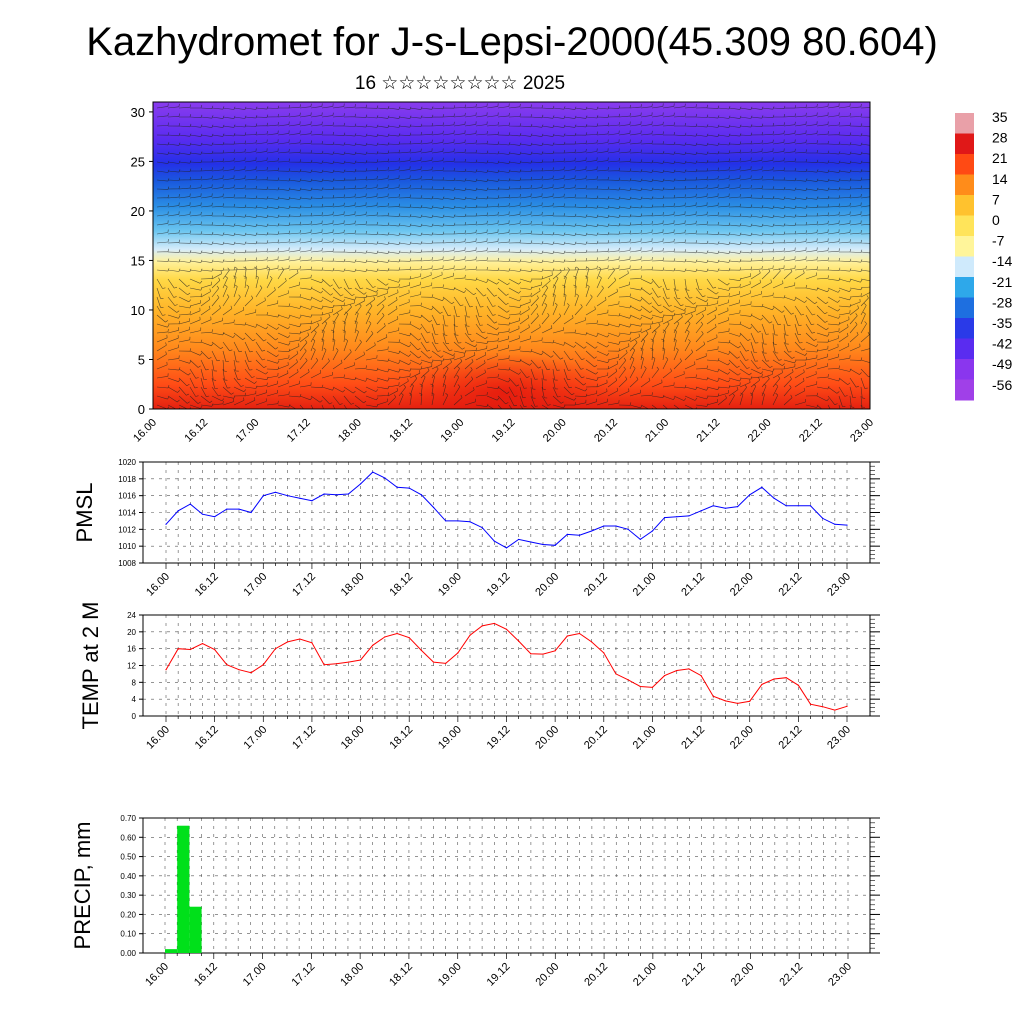 The width and height of the screenshot is (1024, 1024). I want to click on colorbar-label: -56, so click(1002, 385).